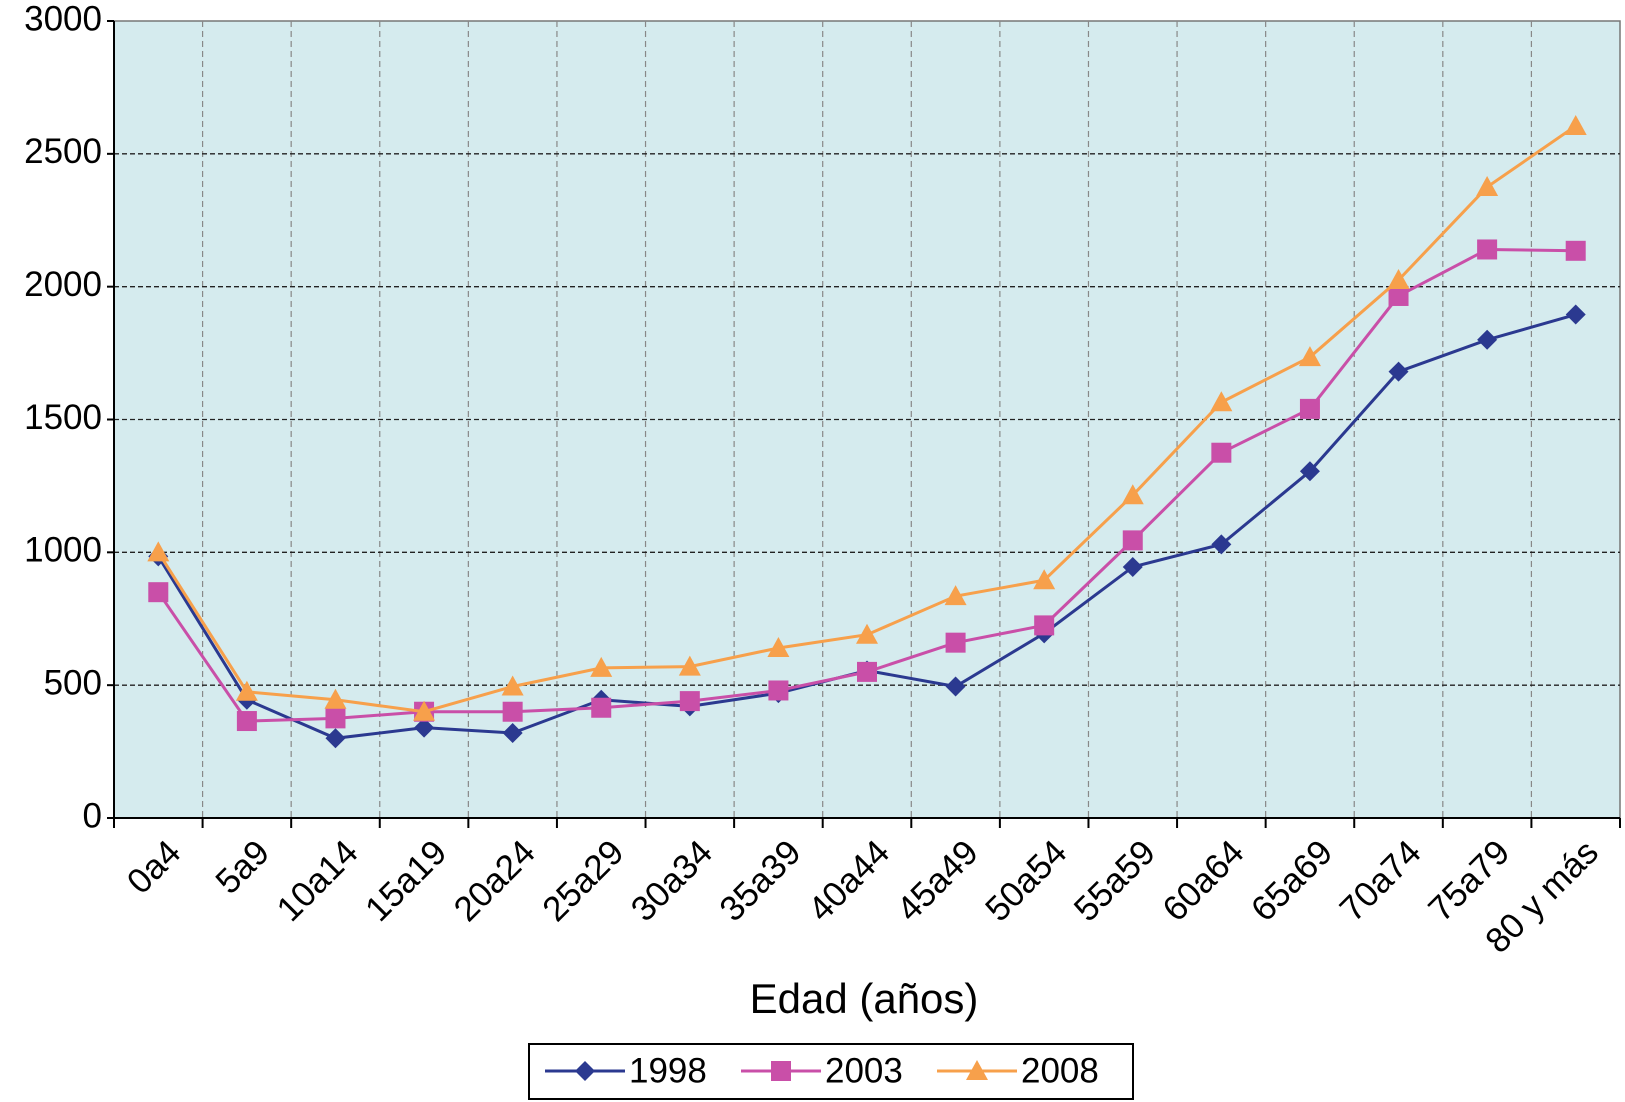 Image resolution: width=1625 pixels, height=1102 pixels. I want to click on y-tick-label: 1000, so click(63, 550).